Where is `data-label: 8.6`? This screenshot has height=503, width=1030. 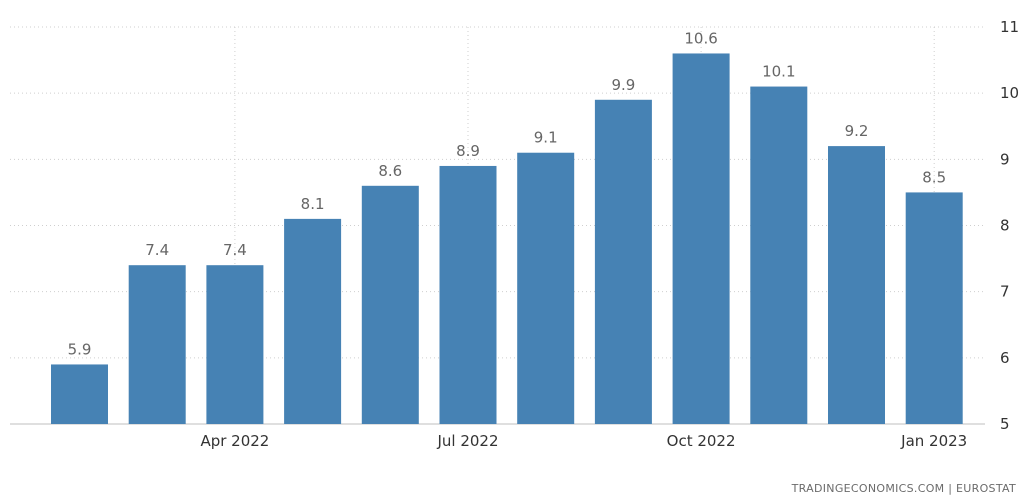
data-label: 8.6 is located at coordinates (390, 171).